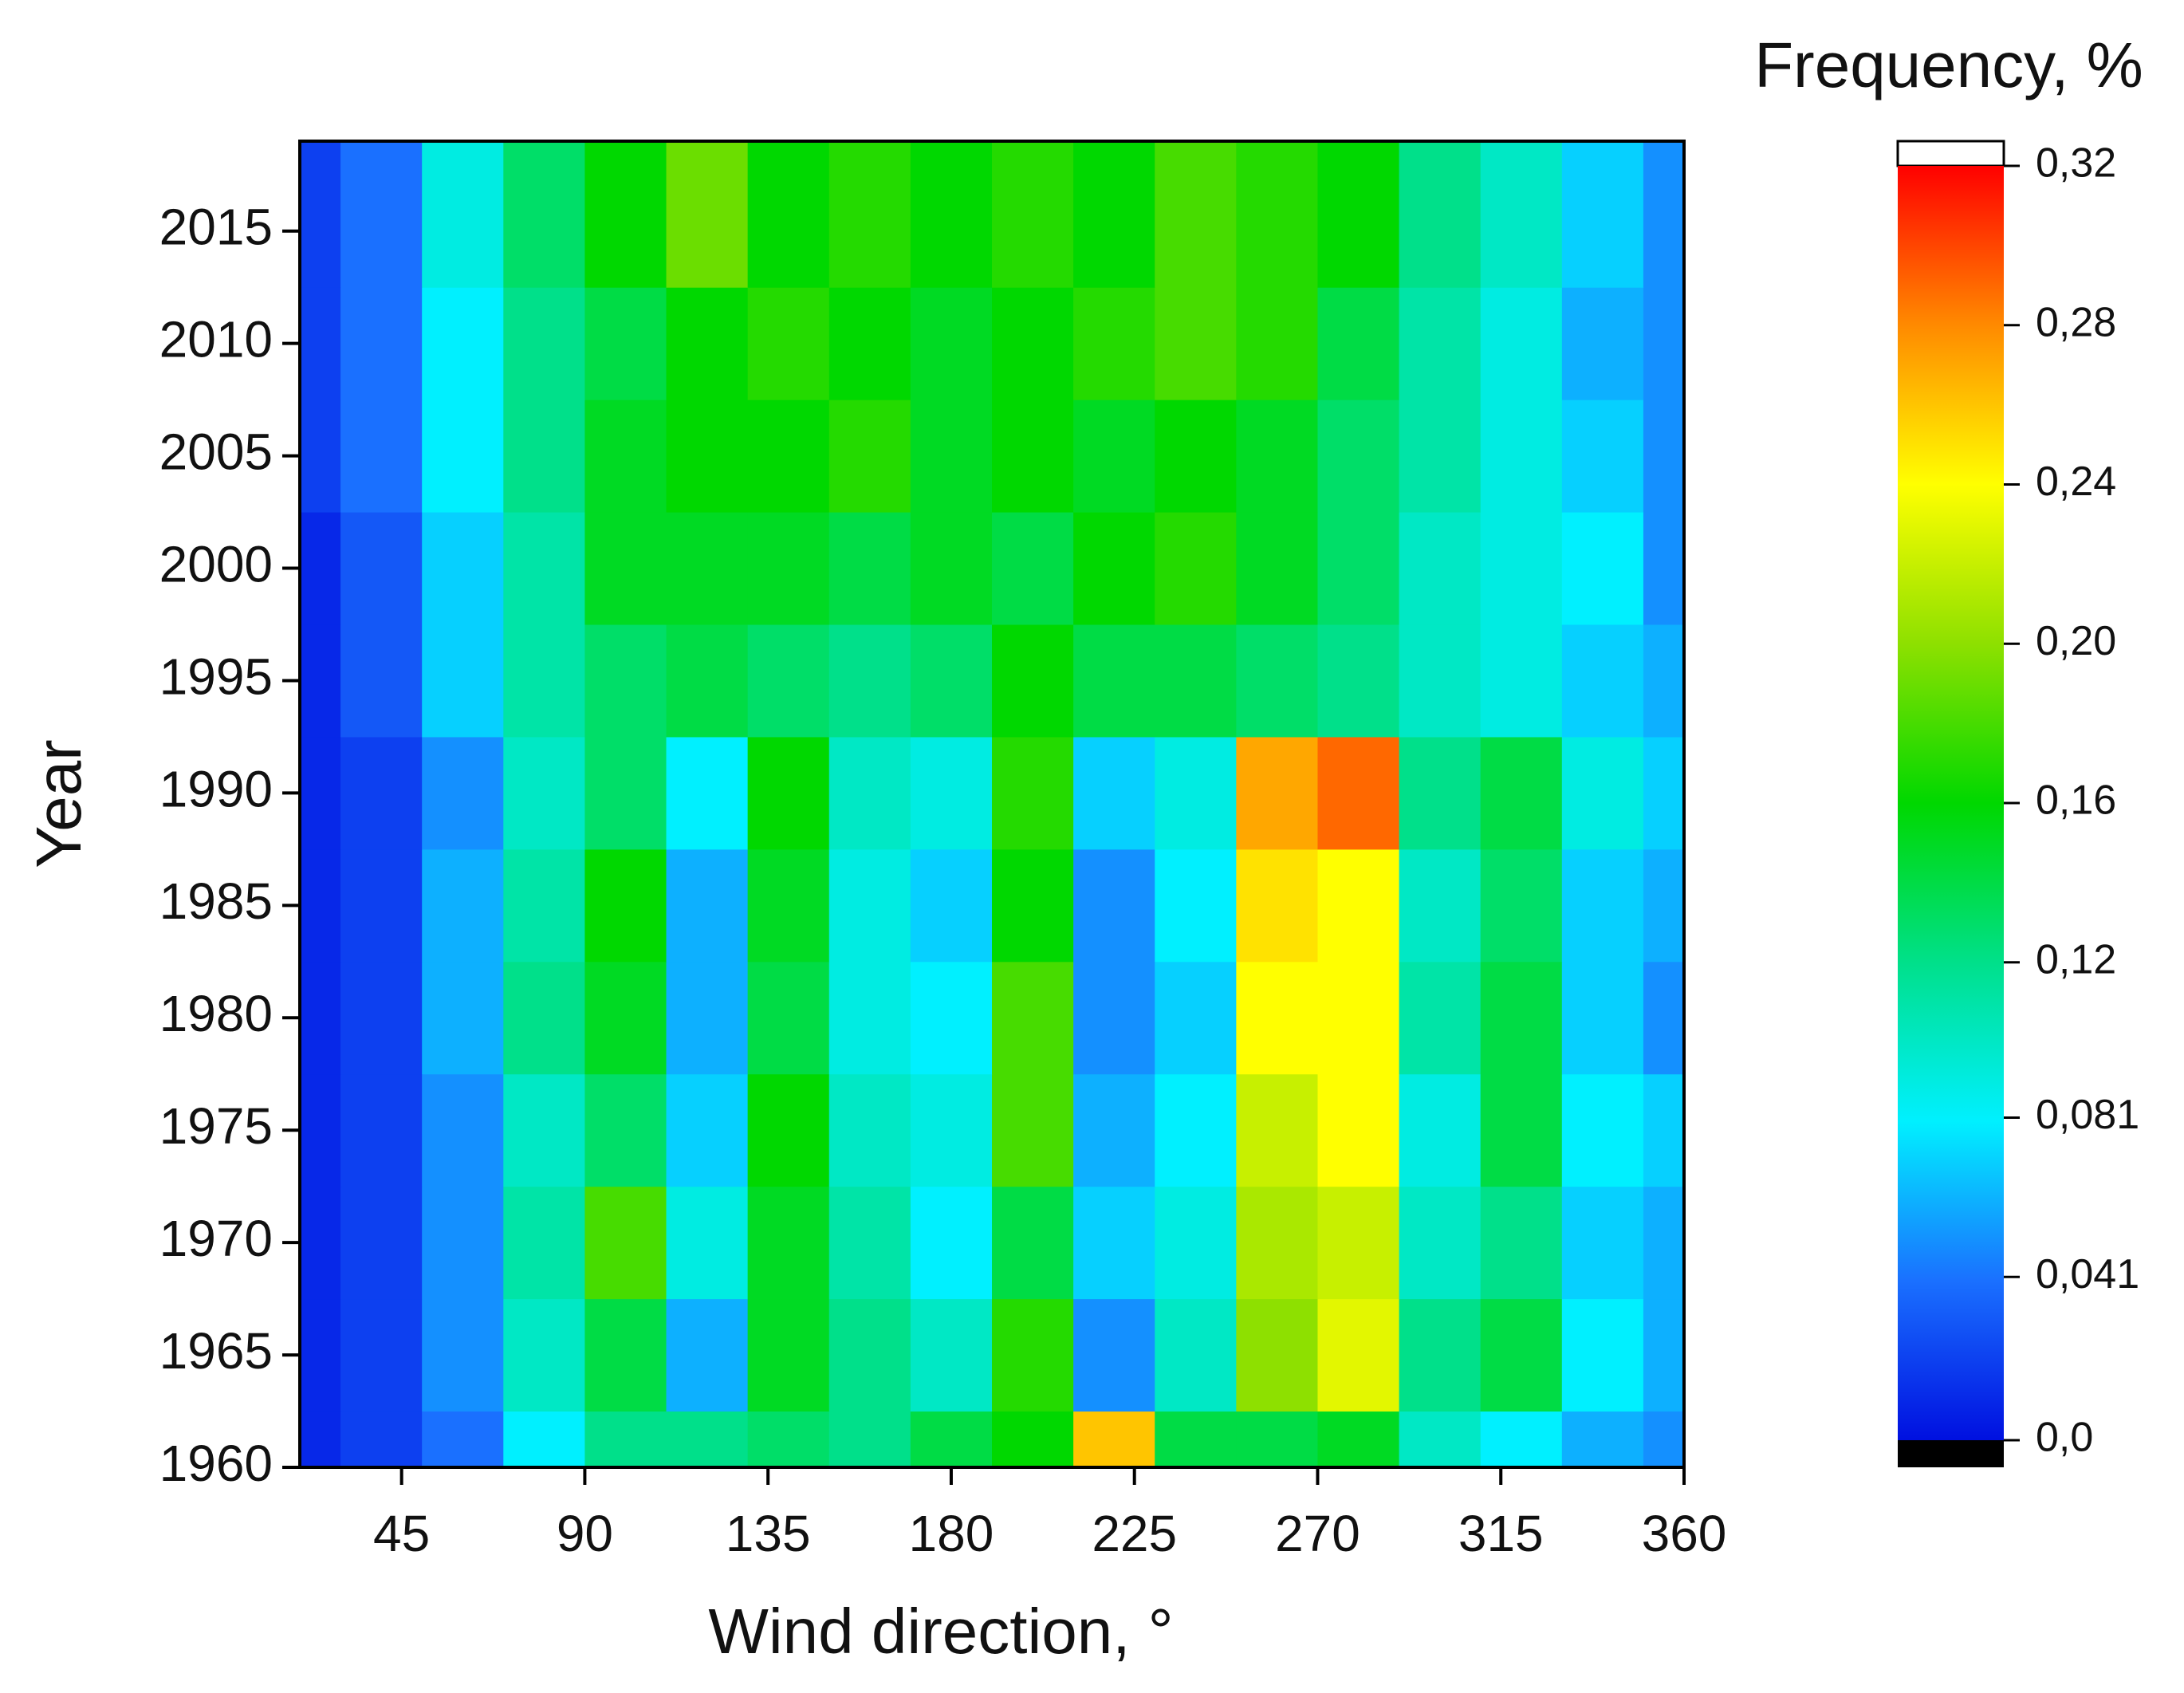 The width and height of the screenshot is (2184, 1693). I want to click on x-tick-label: 45, so click(401, 1533).